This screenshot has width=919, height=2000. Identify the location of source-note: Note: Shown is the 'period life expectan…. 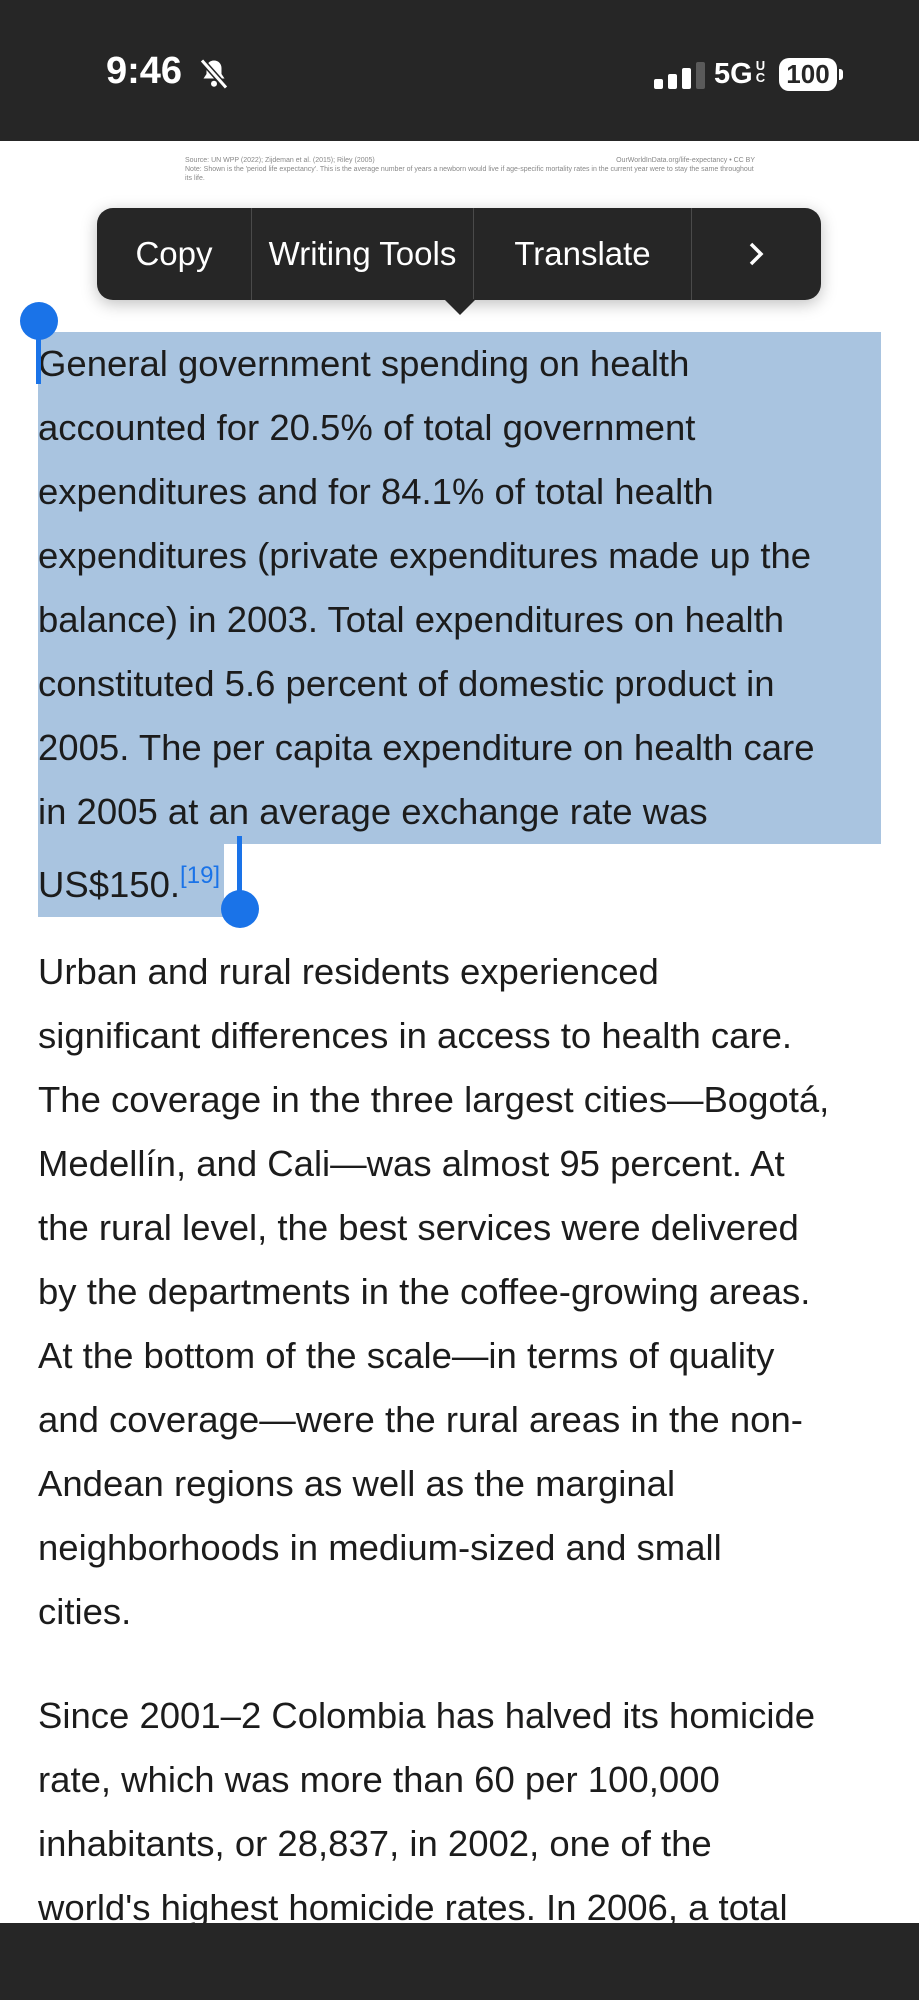
(469, 174).